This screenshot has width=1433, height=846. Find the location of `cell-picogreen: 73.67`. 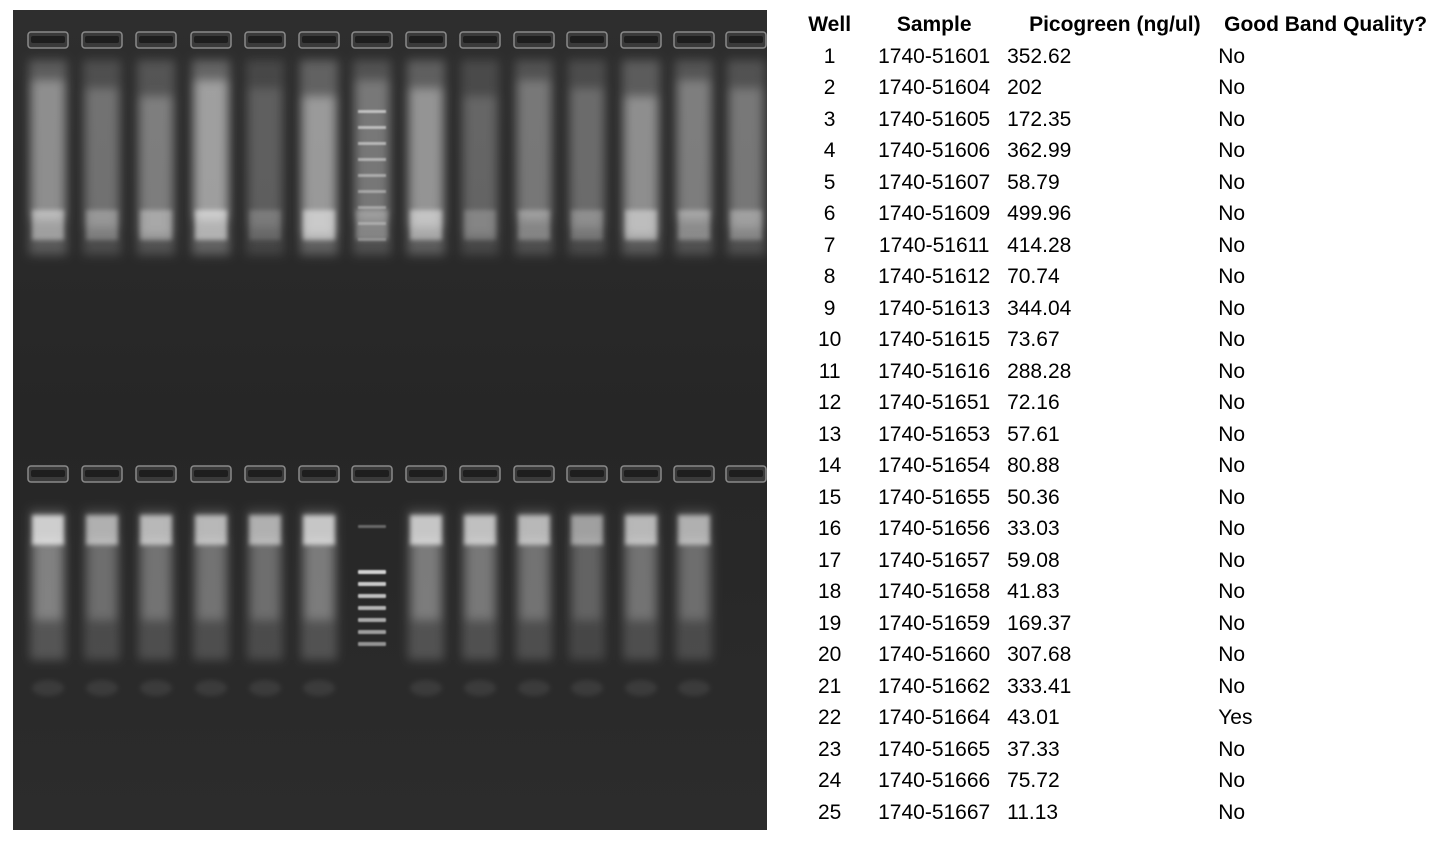

cell-picogreen: 73.67 is located at coordinates (1033, 339).